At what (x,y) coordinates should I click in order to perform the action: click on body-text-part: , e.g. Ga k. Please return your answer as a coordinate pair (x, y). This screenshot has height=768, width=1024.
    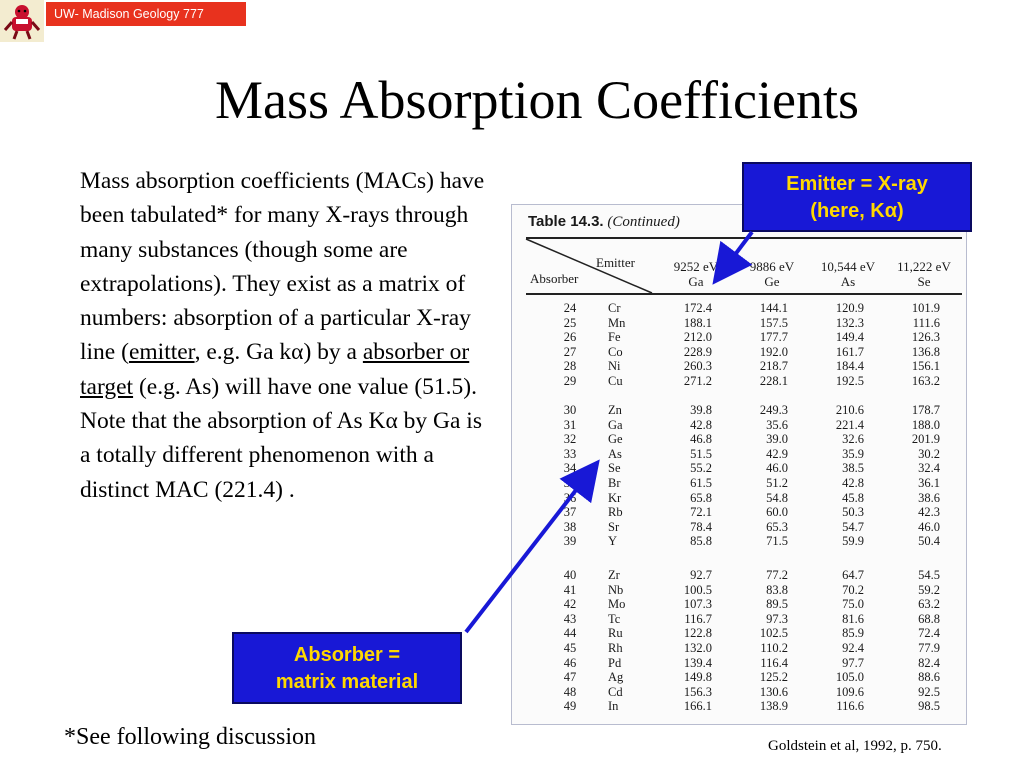
    Looking at the image, I should click on (243, 352).